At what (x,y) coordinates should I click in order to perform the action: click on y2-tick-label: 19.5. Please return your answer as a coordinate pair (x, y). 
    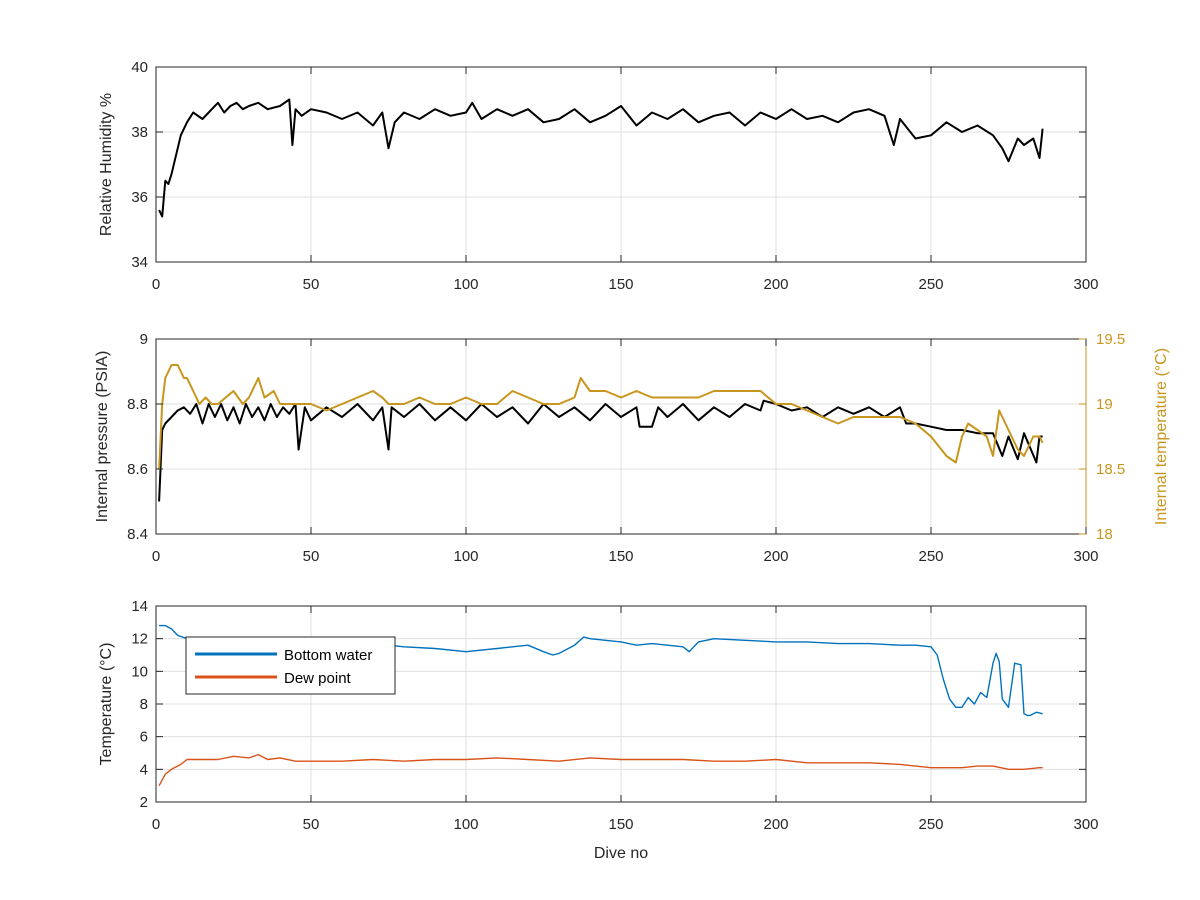
    Looking at the image, I should click on (1110, 339).